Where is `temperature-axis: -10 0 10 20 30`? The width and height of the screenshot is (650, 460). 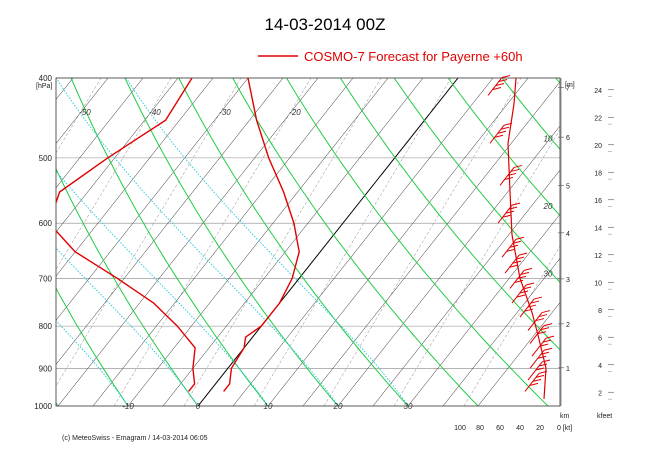
temperature-axis: -10 0 10 20 30 is located at coordinates (267, 406).